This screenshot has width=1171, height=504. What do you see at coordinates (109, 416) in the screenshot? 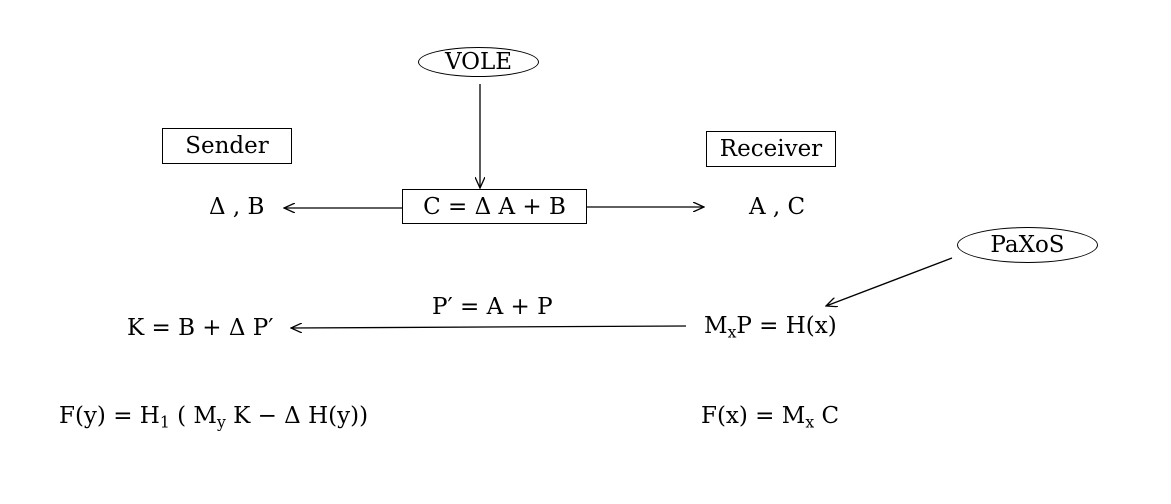
I see `fy-part-a: F(y) = H` at bounding box center [109, 416].